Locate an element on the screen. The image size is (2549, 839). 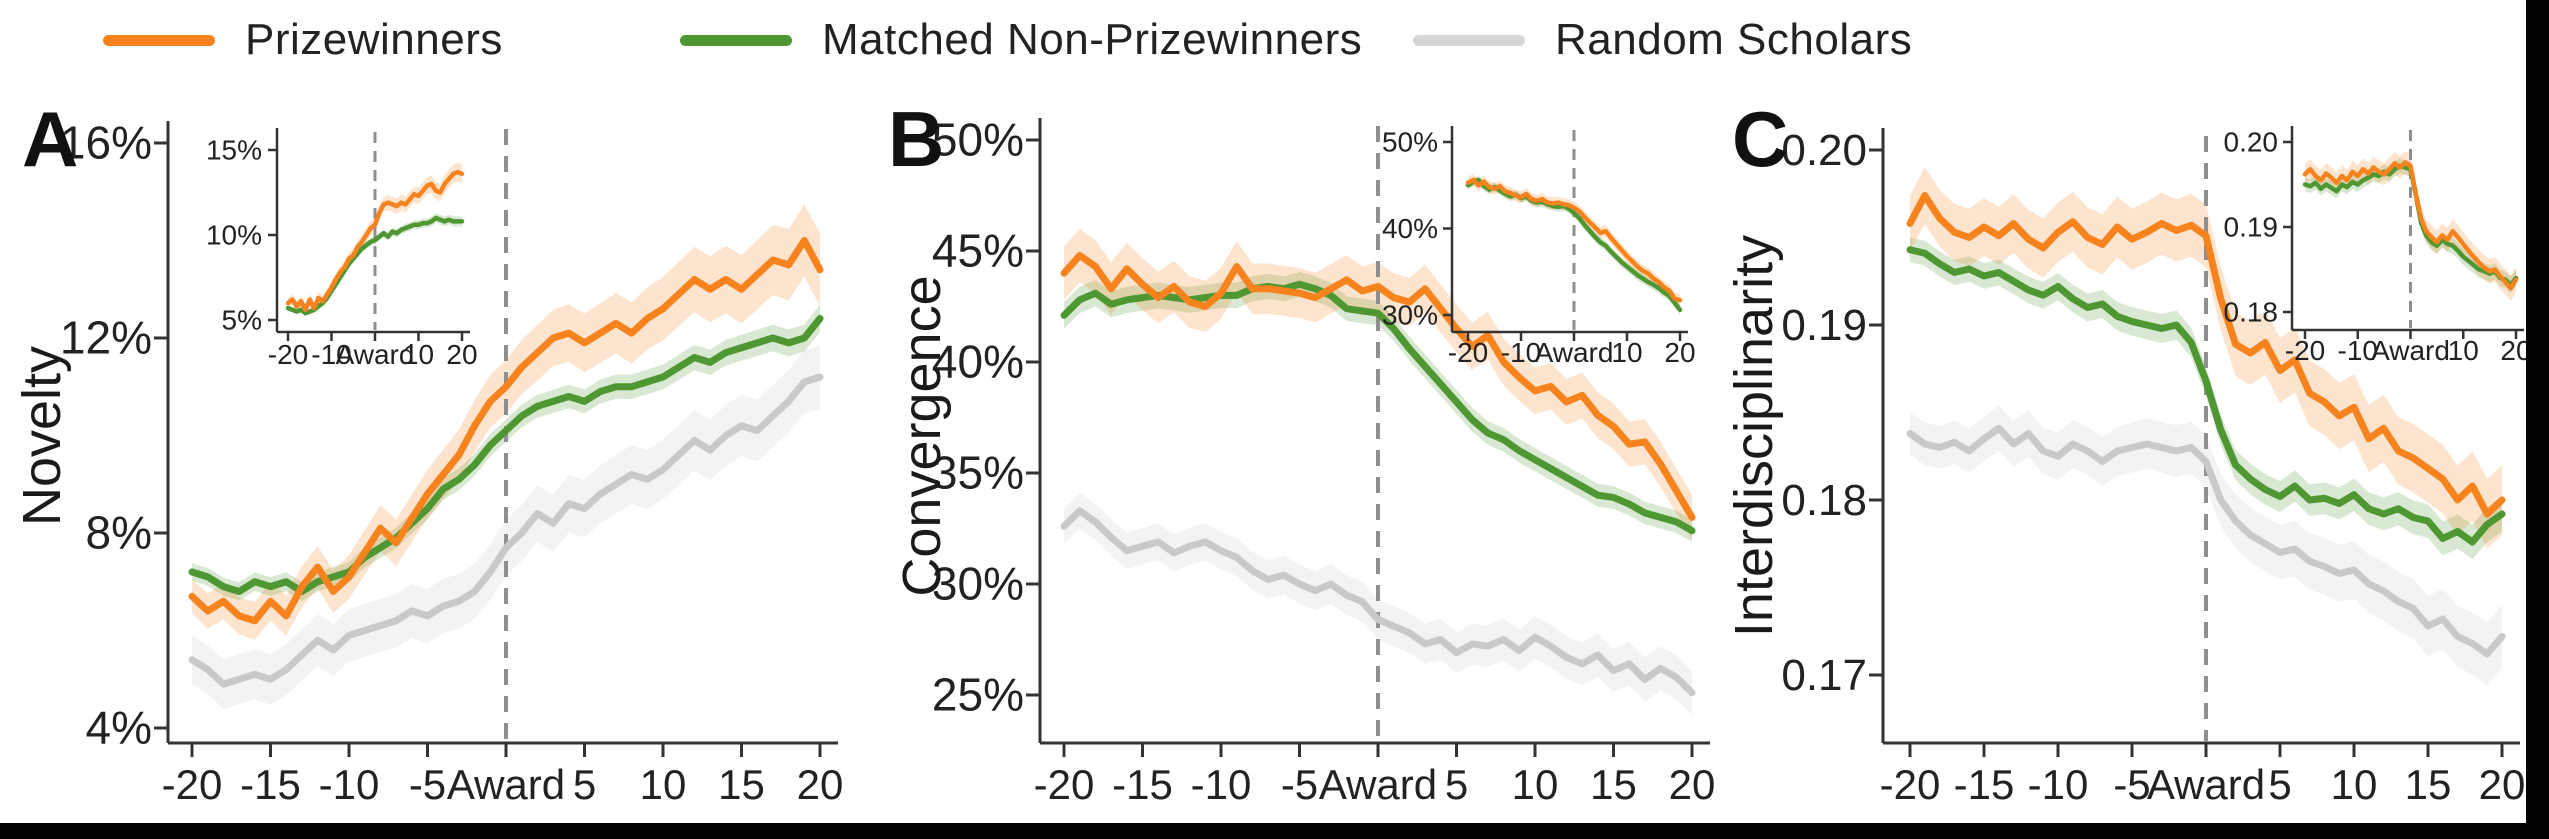
legend-label-matched-non-prizewinners: Matched Non-Prizewinners is located at coordinates (1092, 39).